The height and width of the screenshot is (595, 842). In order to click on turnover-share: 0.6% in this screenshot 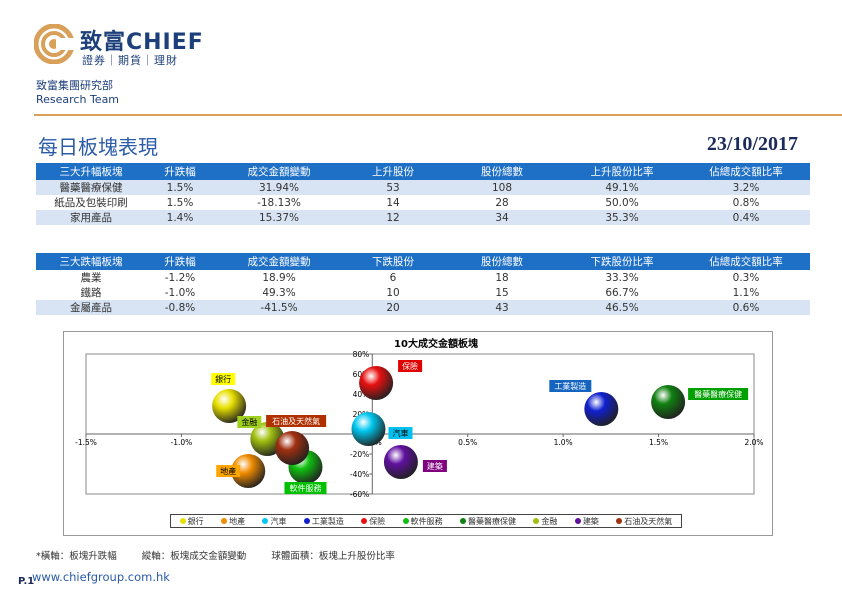, I will do `click(746, 307)`.